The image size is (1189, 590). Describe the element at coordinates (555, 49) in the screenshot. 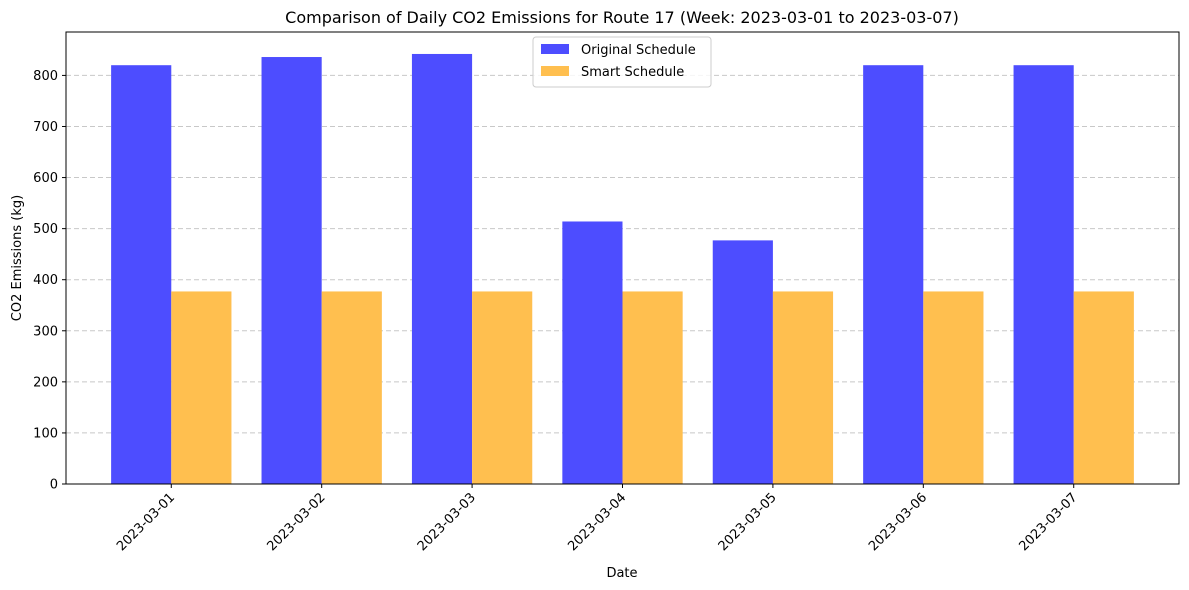

I see `legend-swatch-original` at that location.